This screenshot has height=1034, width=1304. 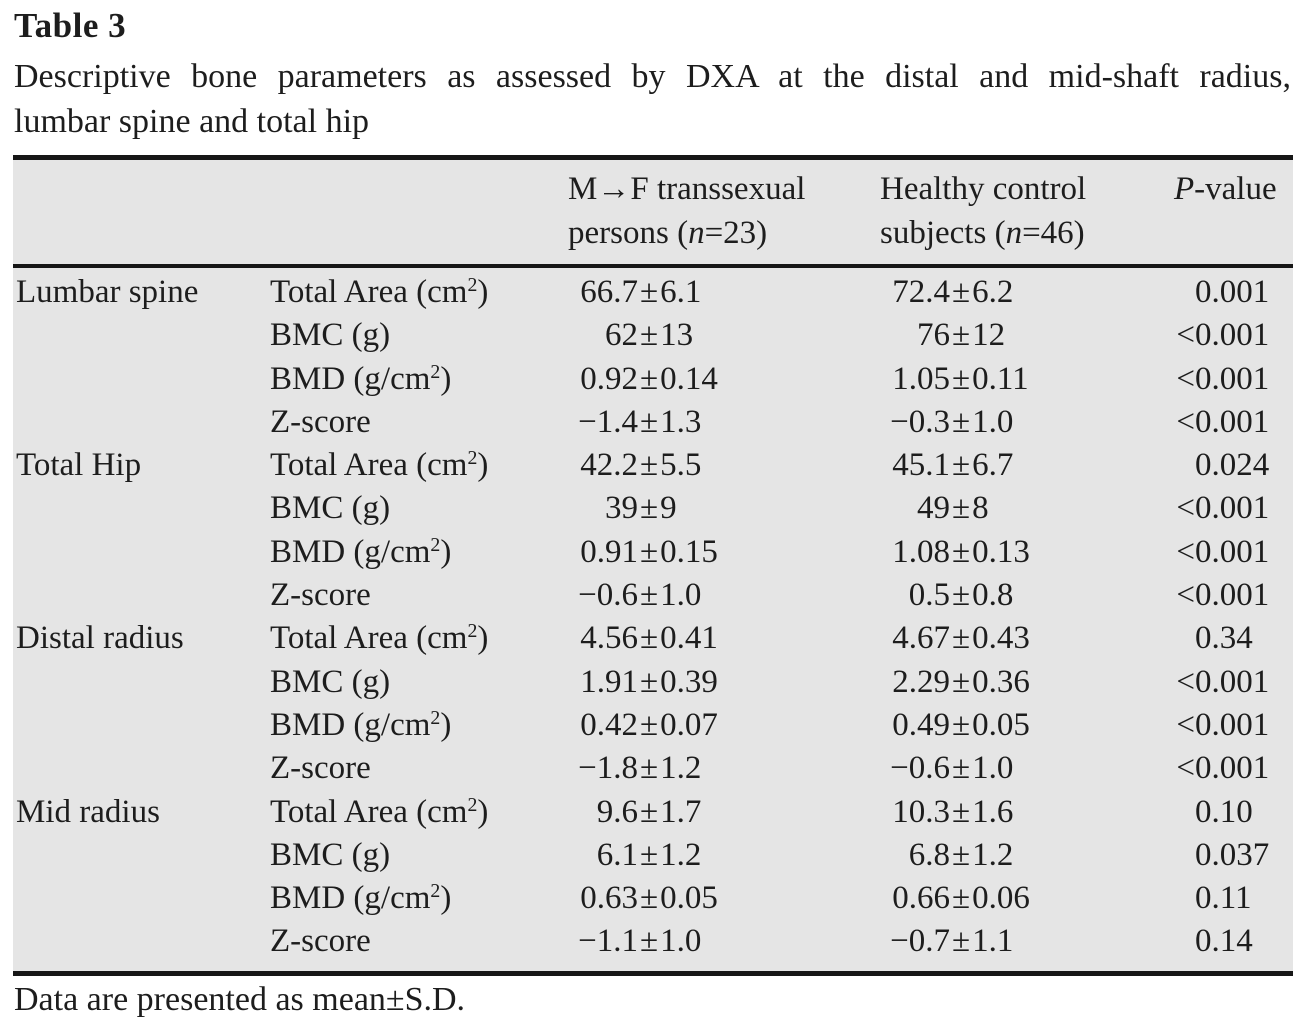 What do you see at coordinates (1221, 855) in the screenshot?
I see `cell-pvalue: 0.037` at bounding box center [1221, 855].